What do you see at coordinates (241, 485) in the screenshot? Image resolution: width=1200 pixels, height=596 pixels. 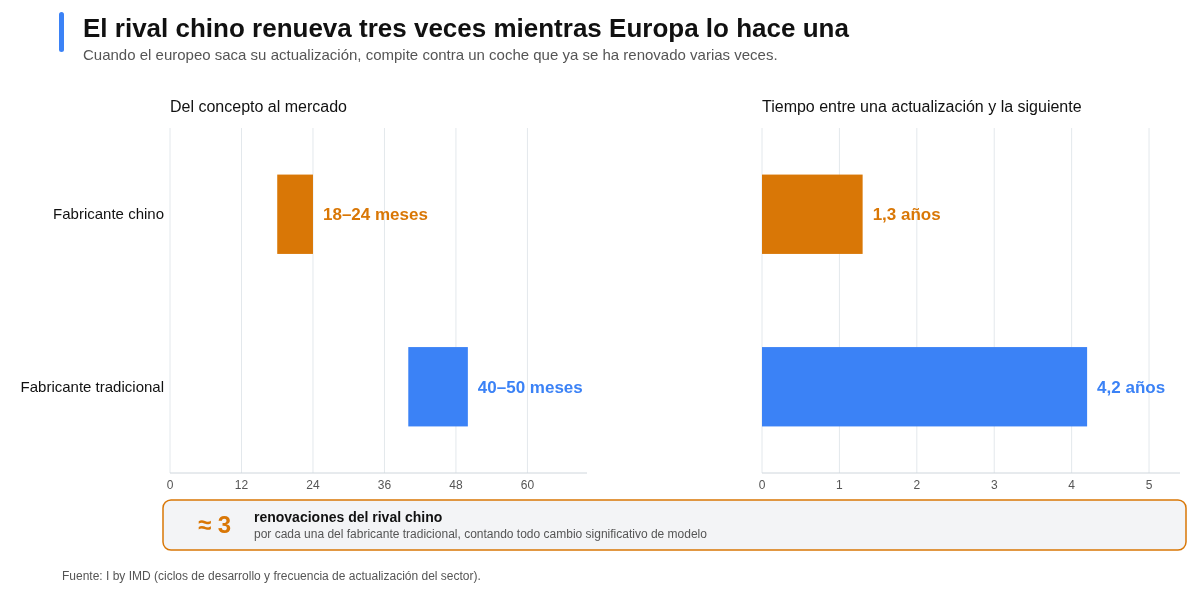 I see `x-tick-label: 12` at bounding box center [241, 485].